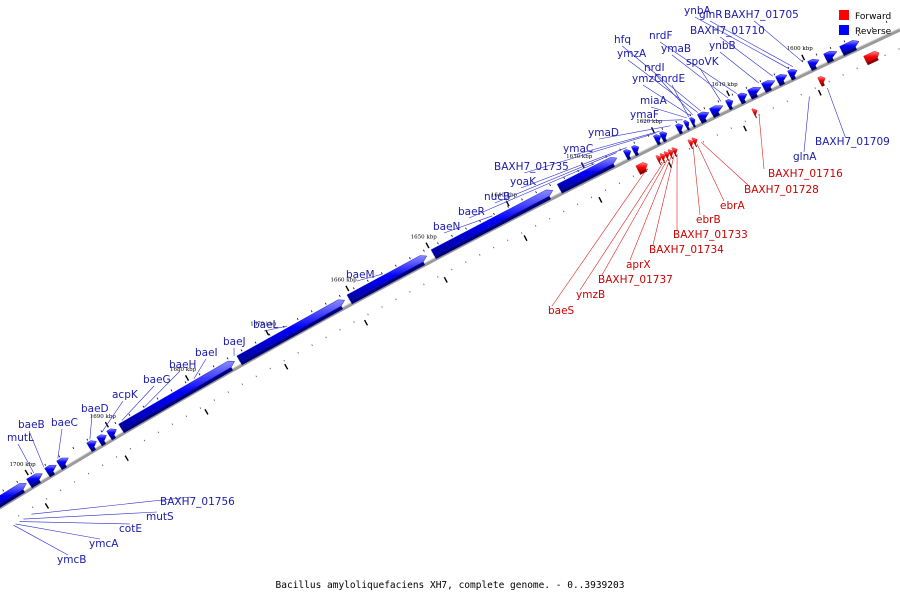 Image resolution: width=900 pixels, height=600 pixels. Describe the element at coordinates (578, 149) in the screenshot. I see `gene-label-ymac: ymaC` at that location.